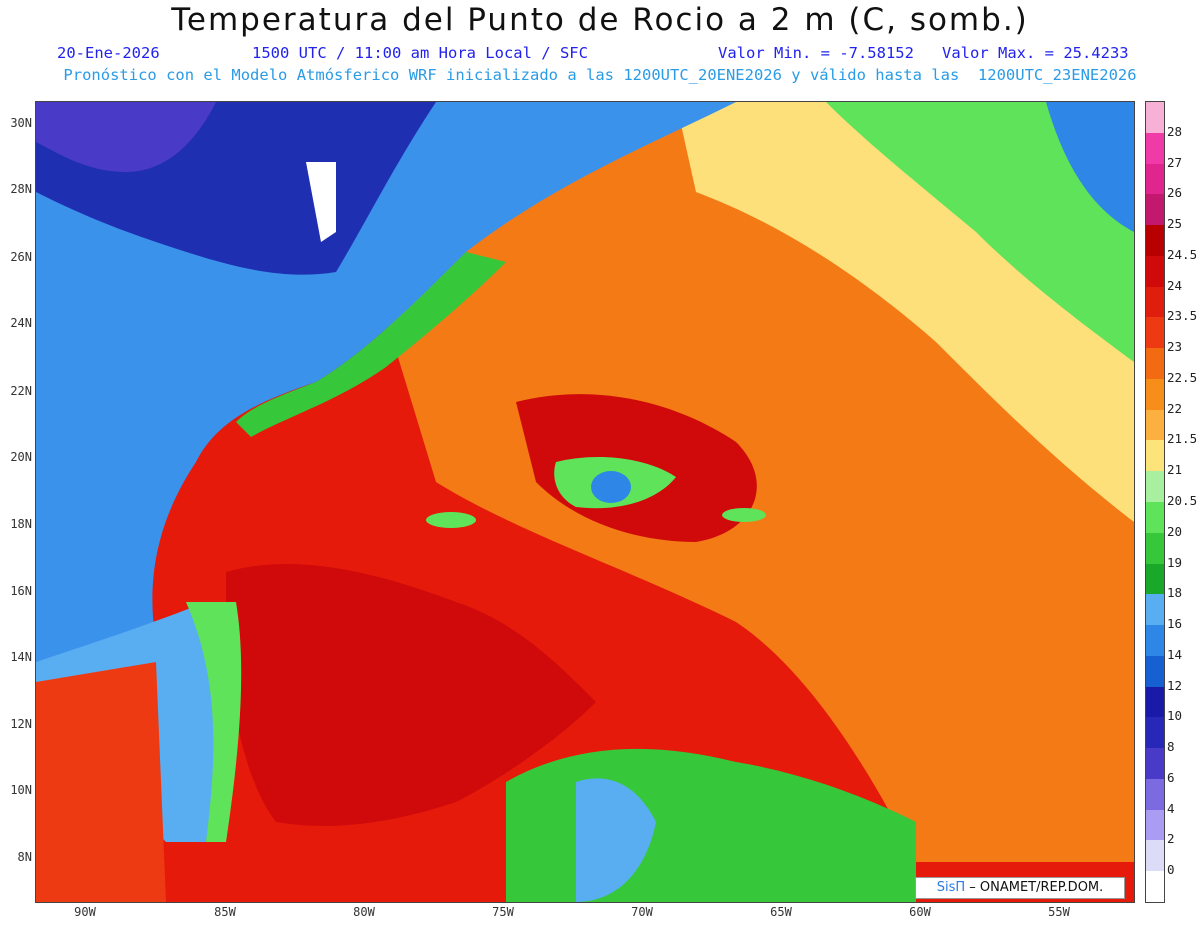 Image resolution: width=1200 pixels, height=927 pixels. Describe the element at coordinates (503, 912) in the screenshot. I see `lon-label: 75W` at that location.